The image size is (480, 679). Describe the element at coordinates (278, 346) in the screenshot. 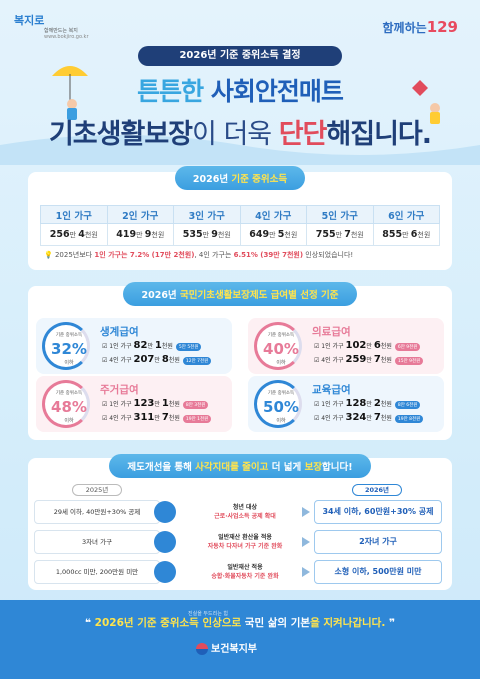

I see `threshold-circle: 기준 중위소득 40% 이하` at that location.